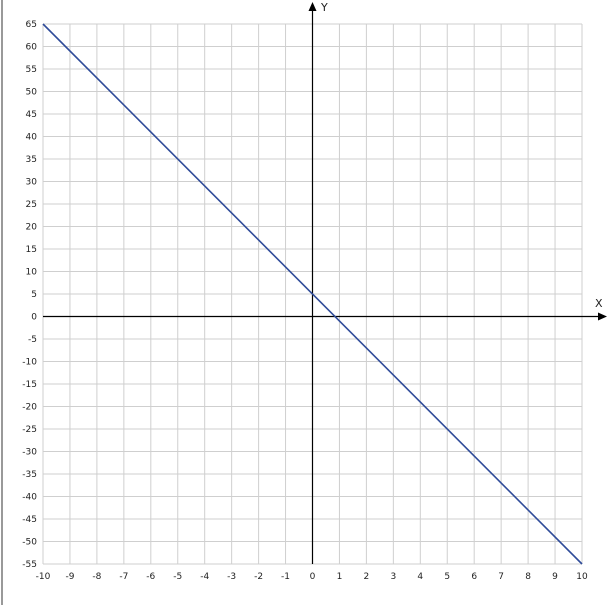 The height and width of the screenshot is (605, 611). Describe the element at coordinates (29, 408) in the screenshot. I see `y-tick-label: -20` at that location.